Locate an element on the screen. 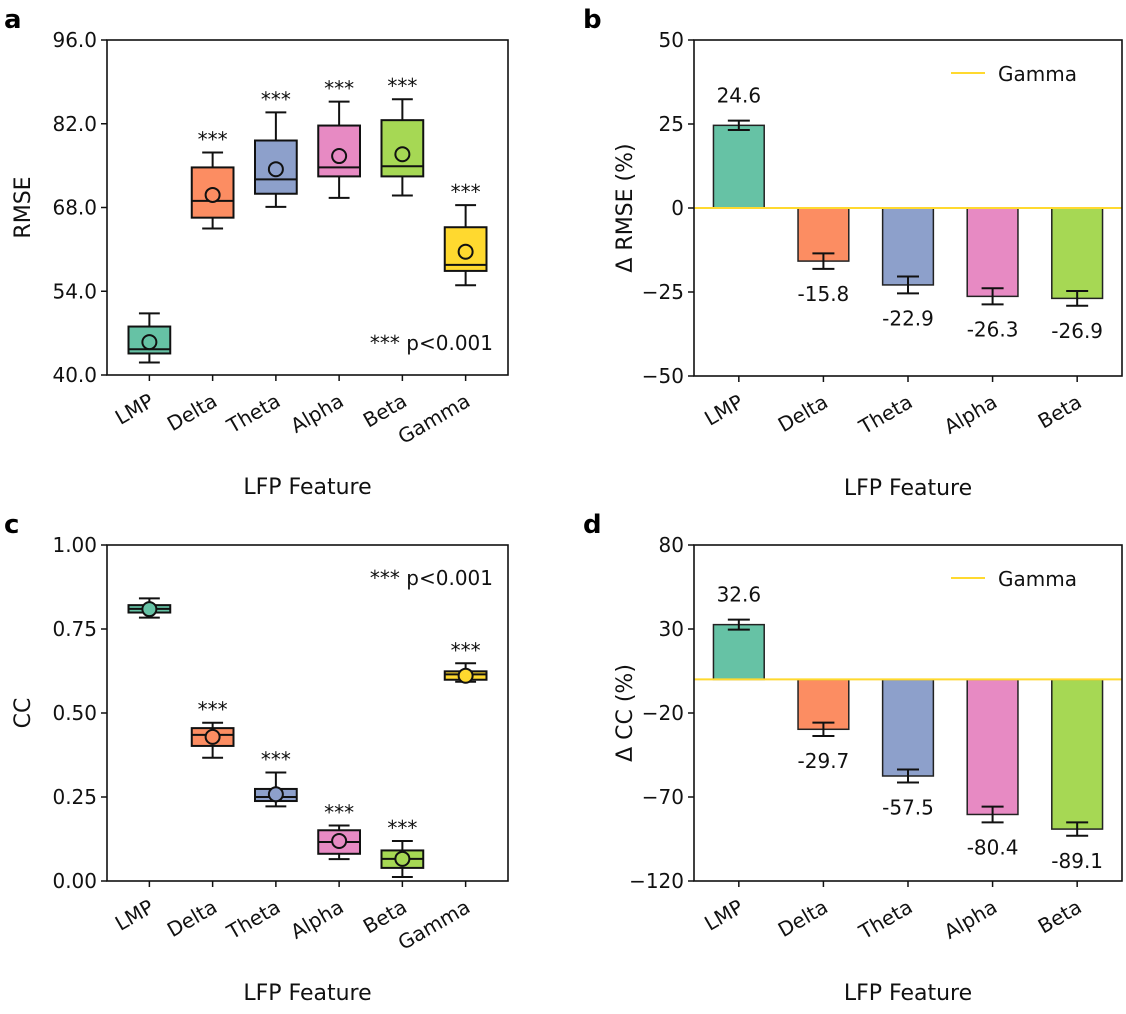 The width and height of the screenshot is (1126, 1014). panel-letter-a: a is located at coordinates (13, 20).